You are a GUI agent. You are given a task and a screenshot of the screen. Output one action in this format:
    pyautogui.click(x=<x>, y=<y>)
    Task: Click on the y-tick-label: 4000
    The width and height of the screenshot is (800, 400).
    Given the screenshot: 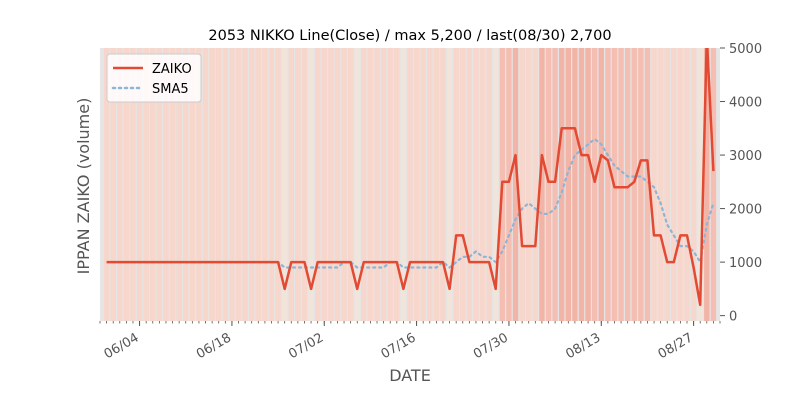 What is the action you would take?
    pyautogui.click(x=745, y=103)
    